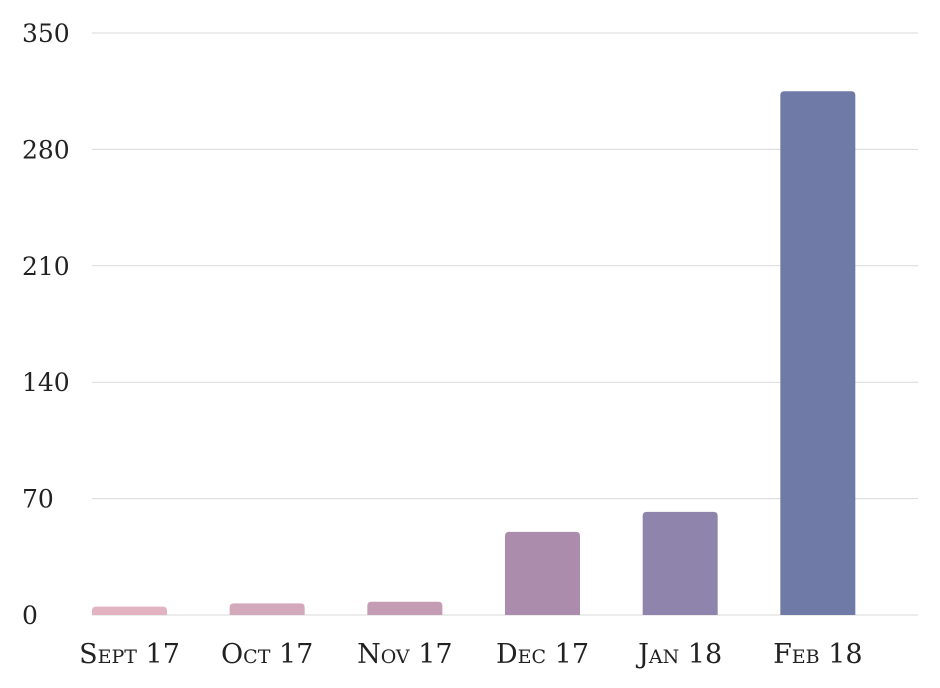  Describe the element at coordinates (46, 266) in the screenshot. I see `y-tick-label: 210` at that location.